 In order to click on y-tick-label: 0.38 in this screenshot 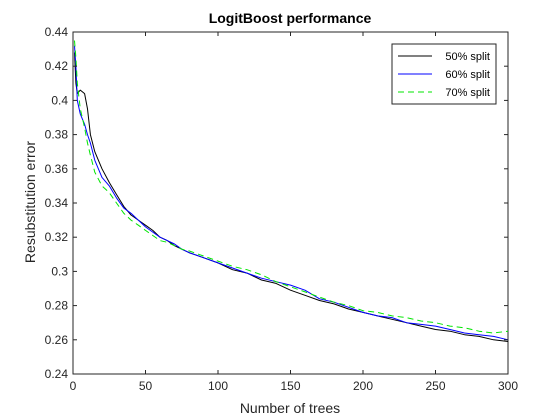, I will do `click(57, 135)`.